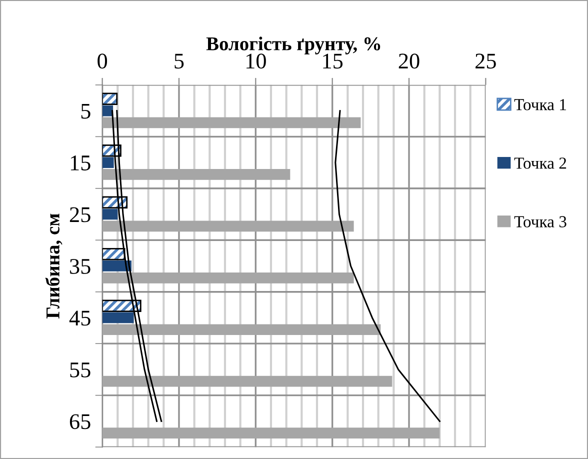  What do you see at coordinates (53, 266) in the screenshot?
I see `y-axis-title: Глибина, см` at bounding box center [53, 266].